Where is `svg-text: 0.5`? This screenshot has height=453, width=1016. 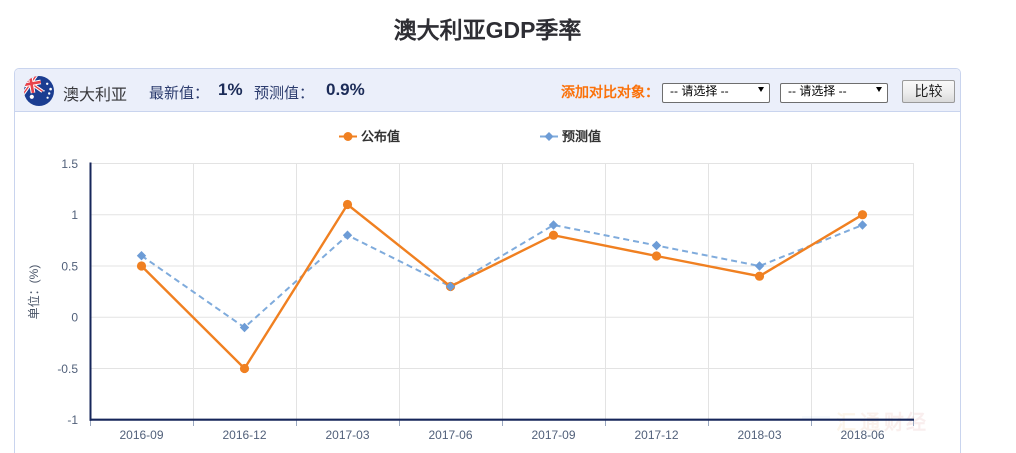
svg-text: 0.5 is located at coordinates (69, 267).